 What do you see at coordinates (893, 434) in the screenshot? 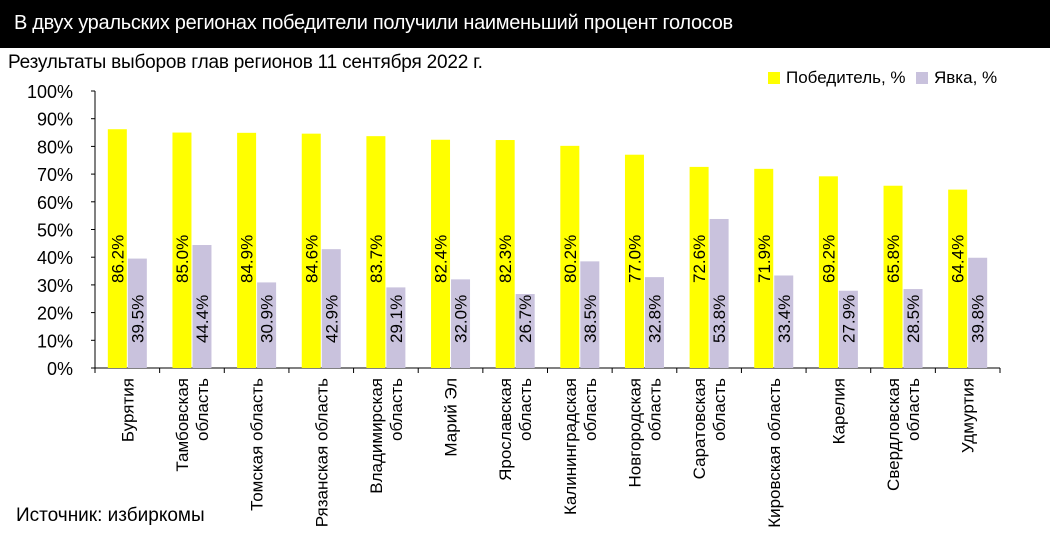
I see `x-category-label: Свердловская` at bounding box center [893, 434].